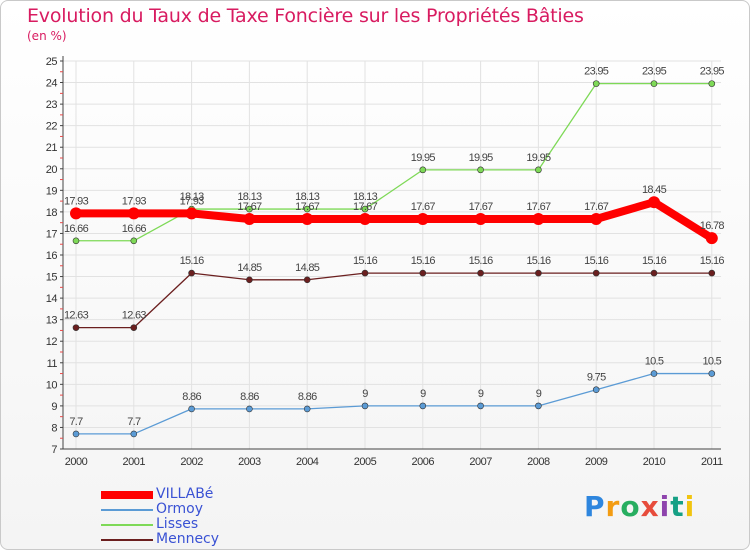 This screenshot has width=750, height=550. Describe the element at coordinates (134, 327) in the screenshot. I see `point-mennecy-2001` at that location.